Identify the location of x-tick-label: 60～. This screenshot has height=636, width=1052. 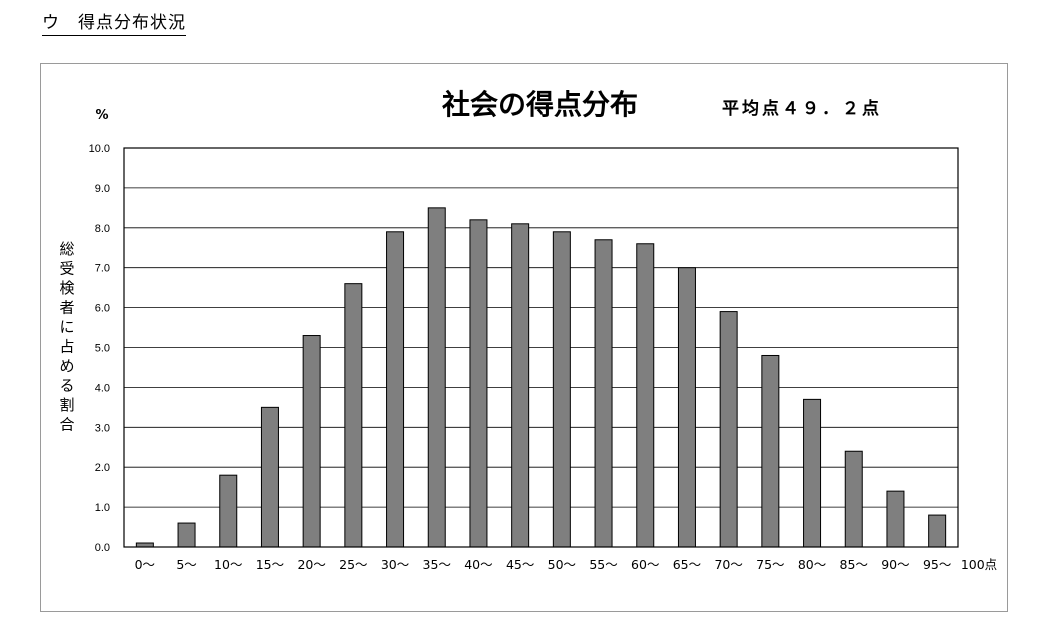
(645, 564).